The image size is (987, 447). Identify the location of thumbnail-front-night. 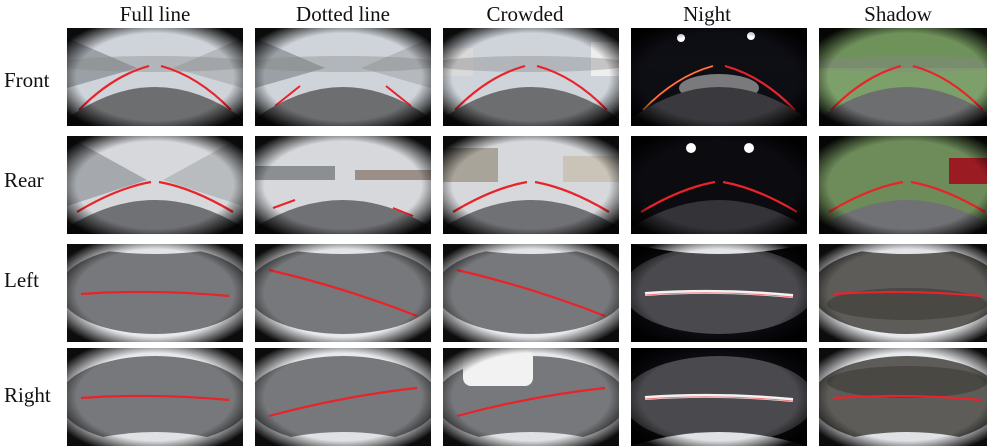
(719, 77).